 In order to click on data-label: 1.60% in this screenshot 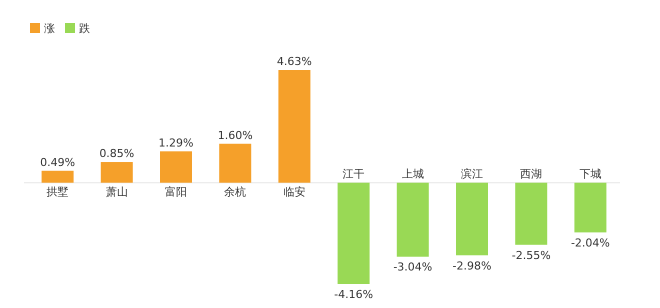, I will do `click(235, 135)`.